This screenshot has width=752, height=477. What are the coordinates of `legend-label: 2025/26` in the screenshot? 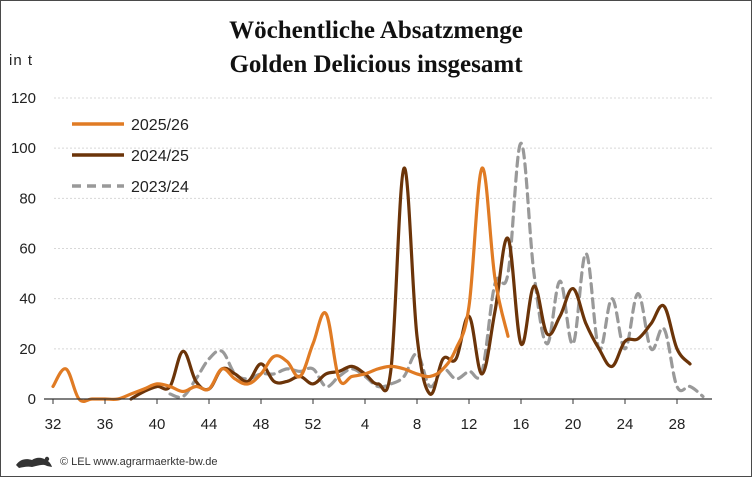 It's located at (160, 125).